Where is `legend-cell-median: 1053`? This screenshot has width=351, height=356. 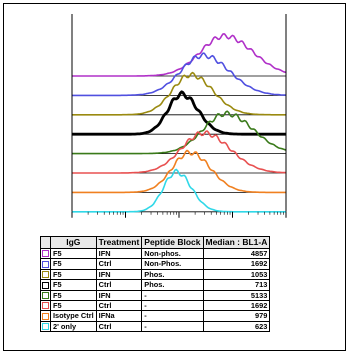 legend-cell-median: 1053 is located at coordinates (236, 274).